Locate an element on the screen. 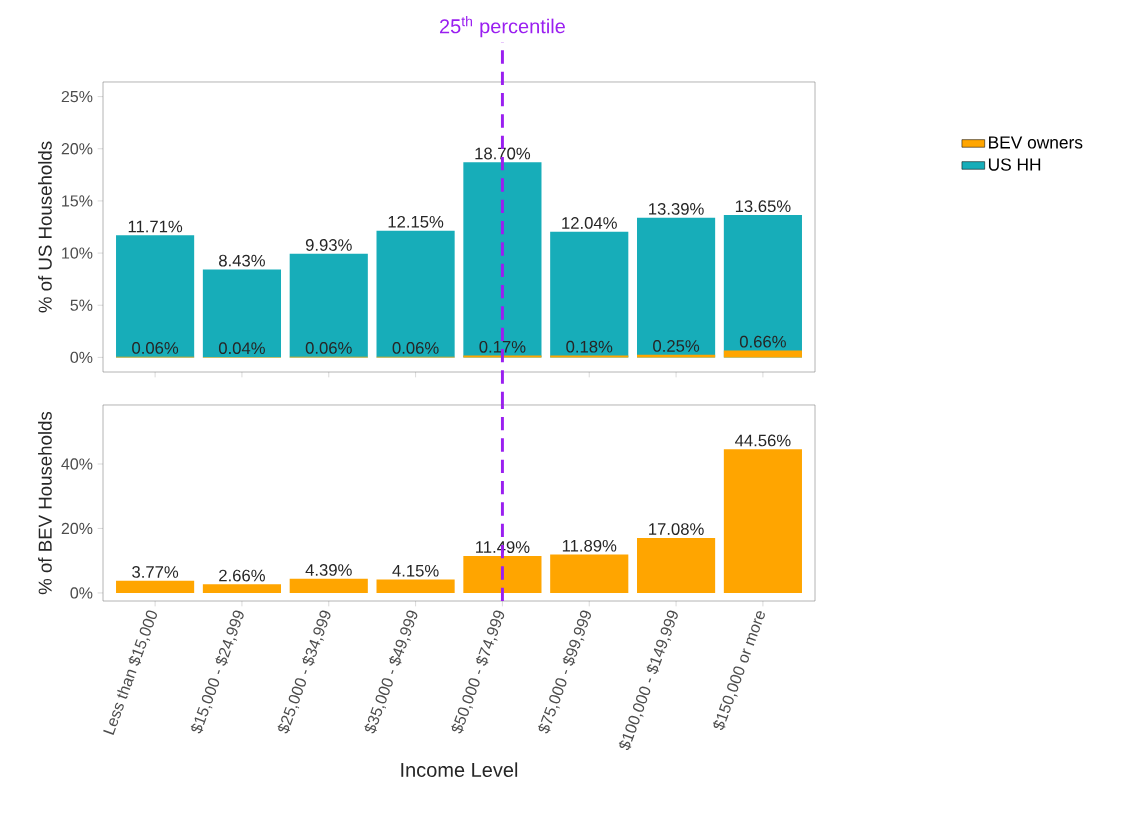 Image resolution: width=1146 pixels, height=819 pixels. data-label: 18.70% is located at coordinates (503, 153).